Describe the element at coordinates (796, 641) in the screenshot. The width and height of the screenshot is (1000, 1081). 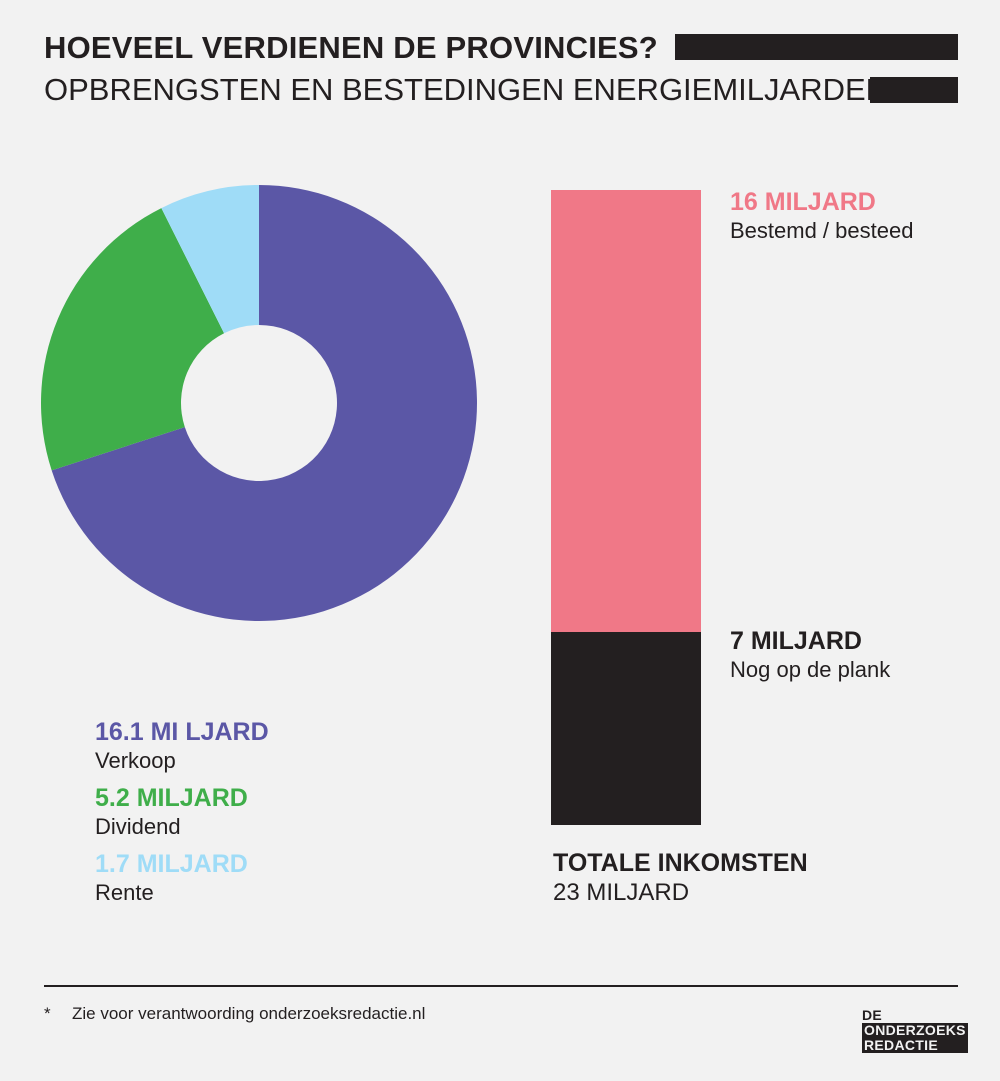
I see `annotation-value-plank: 7 MILJARD` at that location.